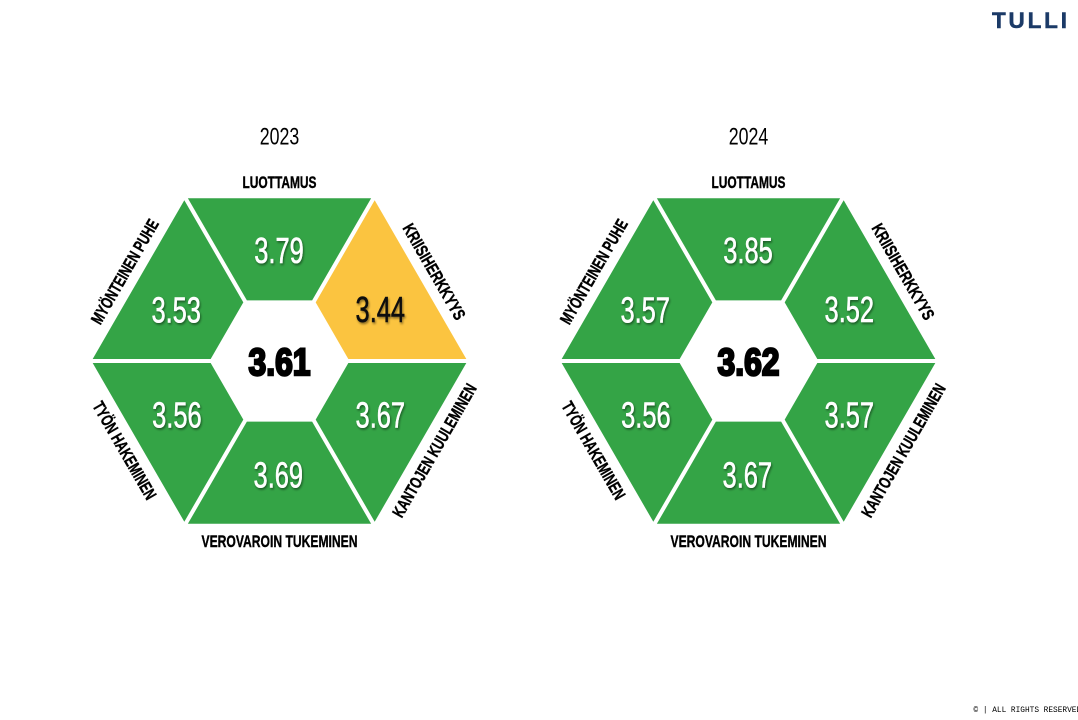 The width and height of the screenshot is (1078, 720). What do you see at coordinates (748, 250) in the screenshot?
I see `svg-text: 3.85` at bounding box center [748, 250].